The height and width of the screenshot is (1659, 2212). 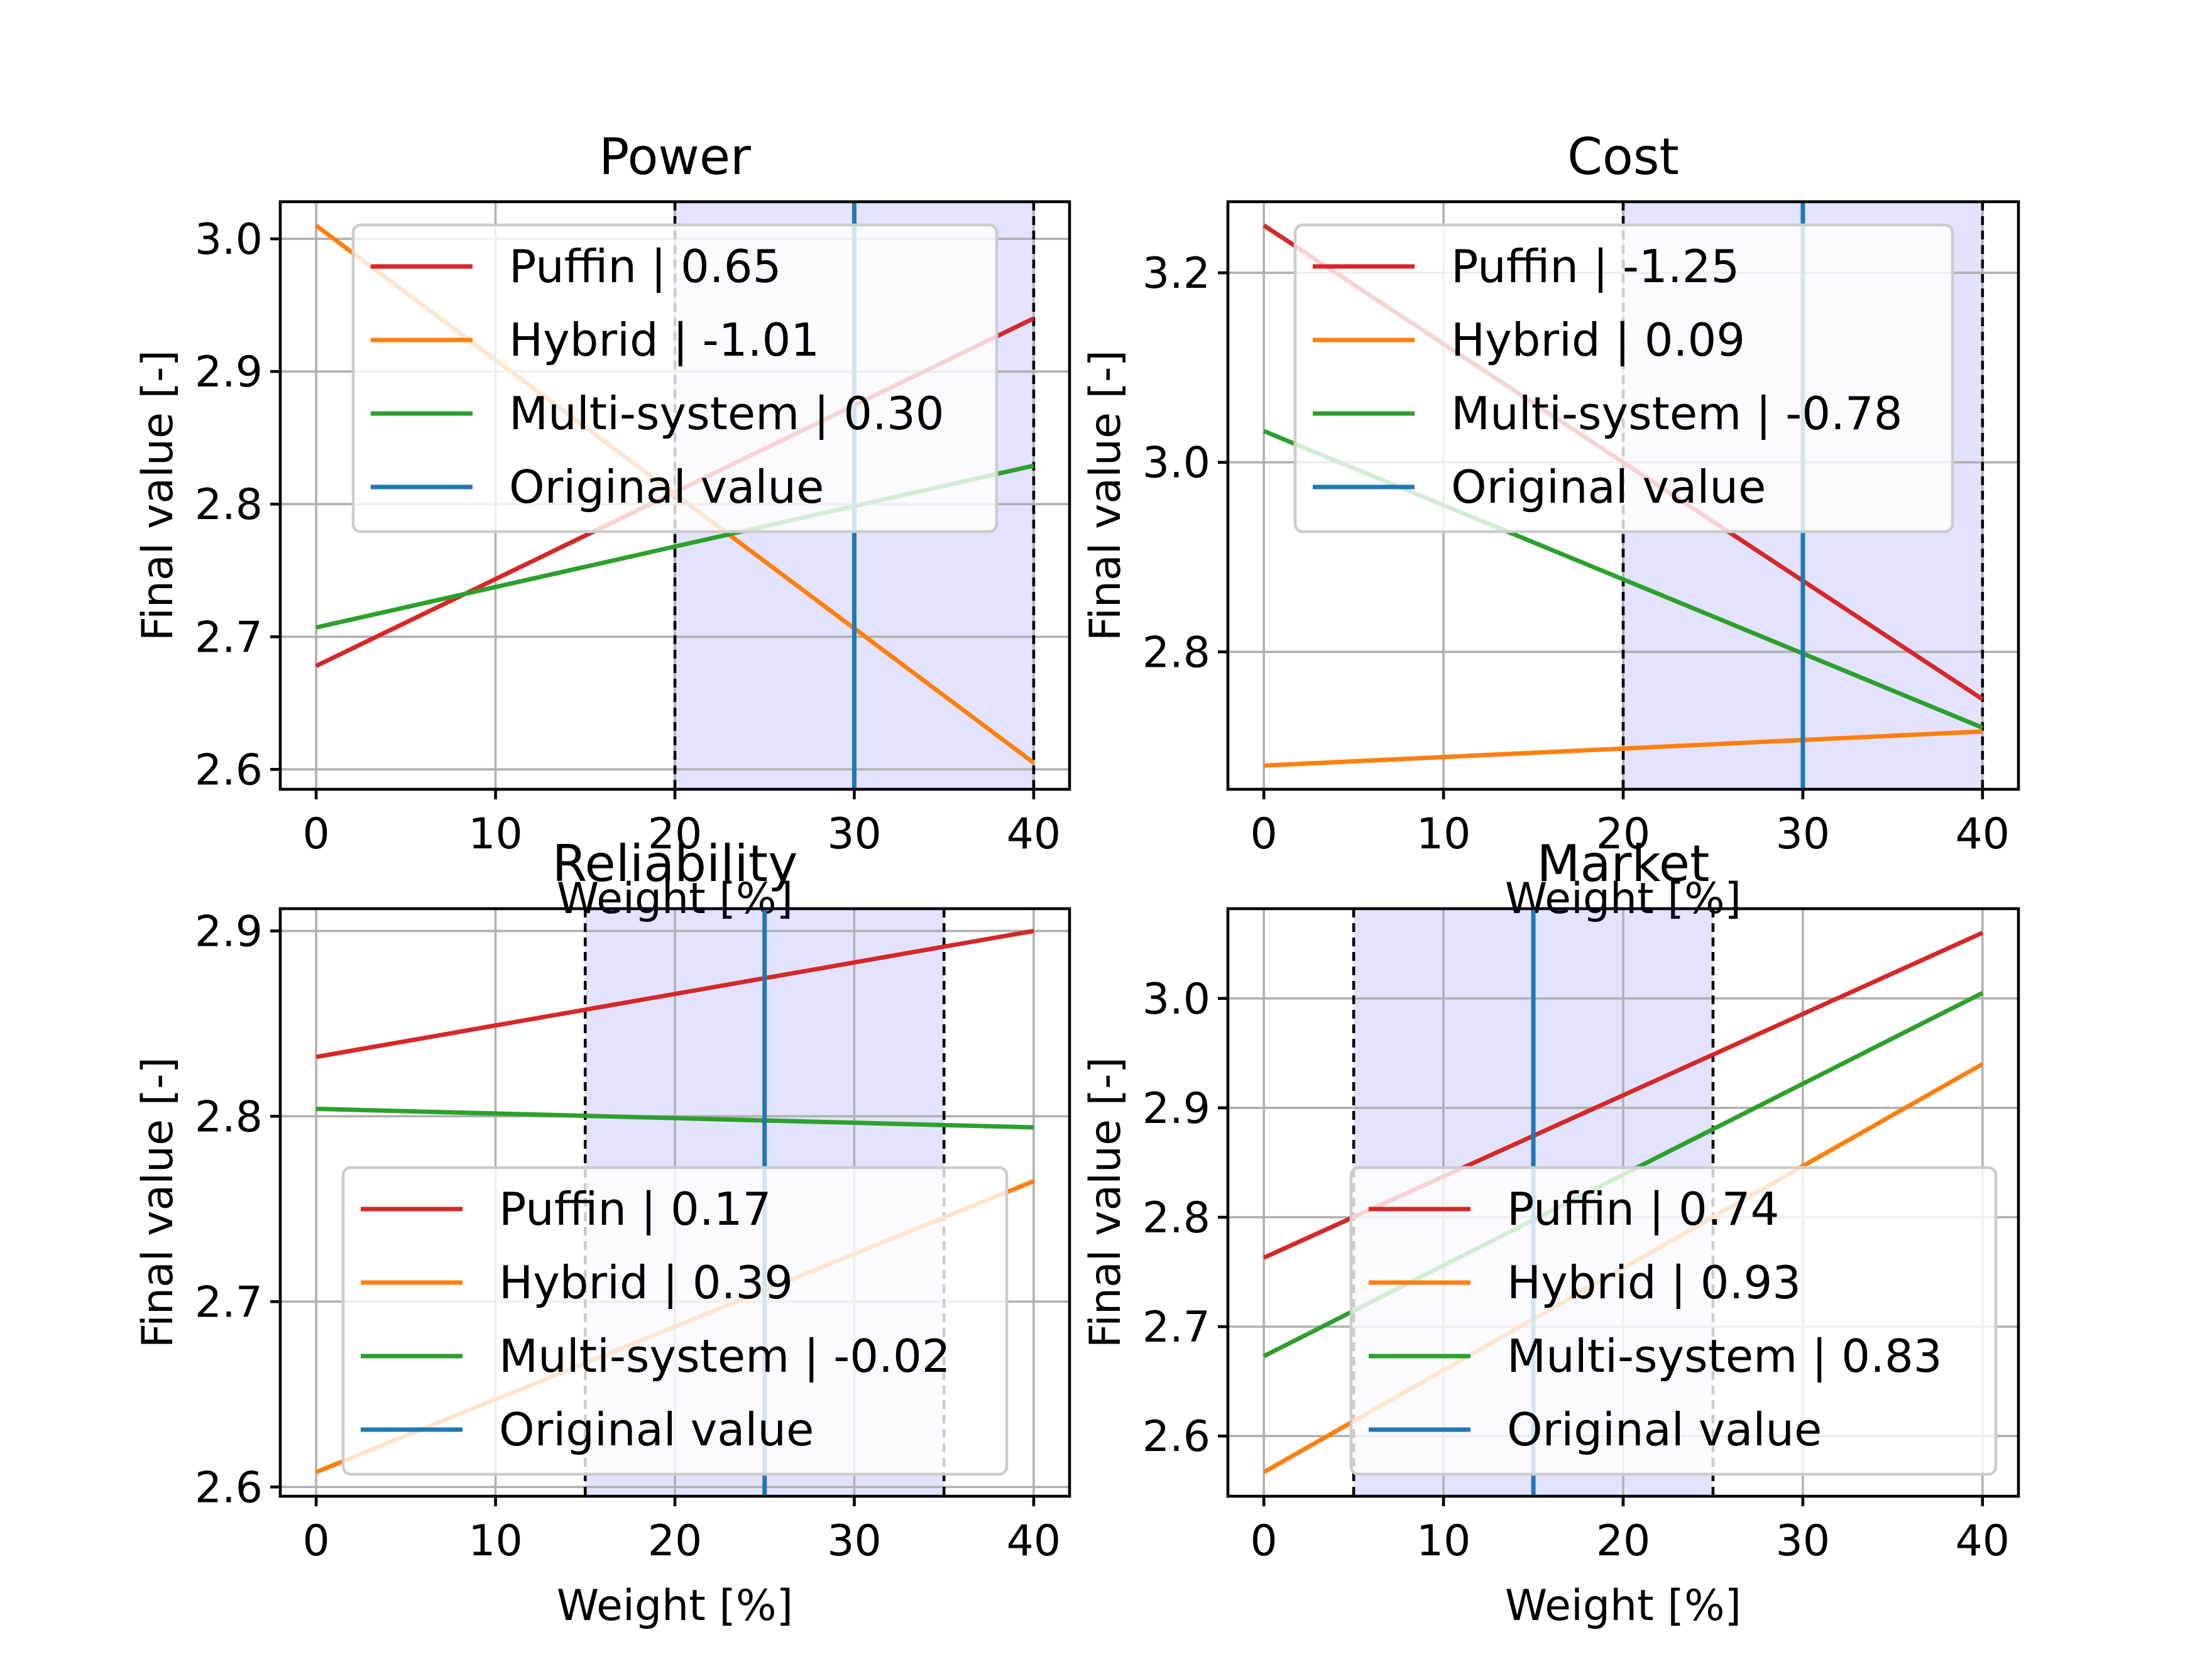 I want to click on y-tick-label: 3.2, so click(x=1176, y=273).